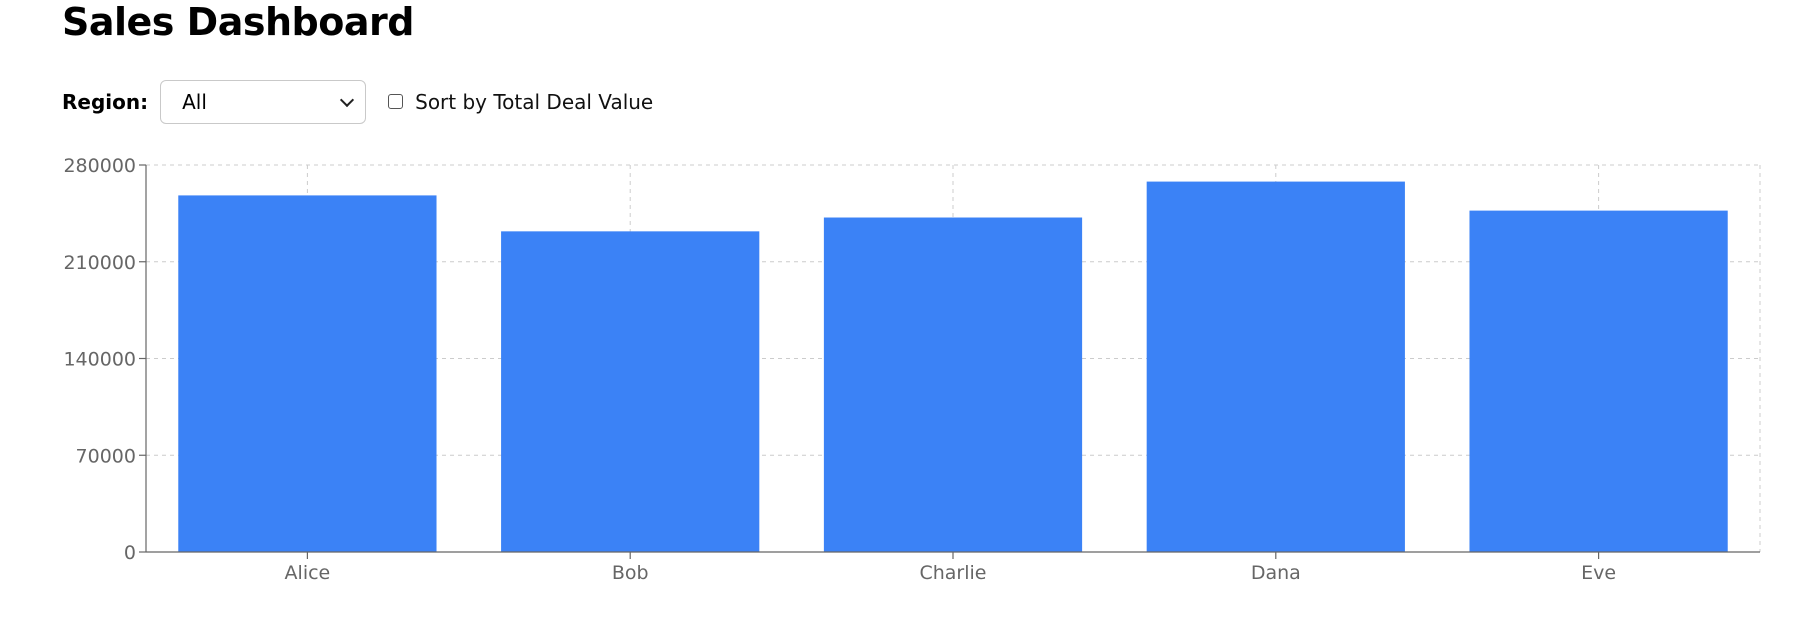 This screenshot has width=1815, height=622. What do you see at coordinates (1598, 573) in the screenshot?
I see `x-tick-label: Eve` at bounding box center [1598, 573].